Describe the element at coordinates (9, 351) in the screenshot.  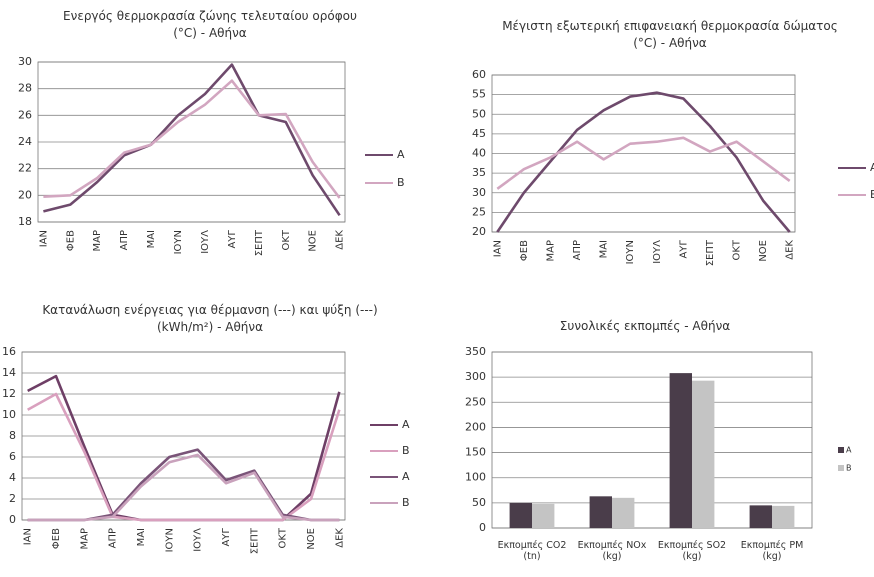
I see `y-tick-label: 16` at that location.